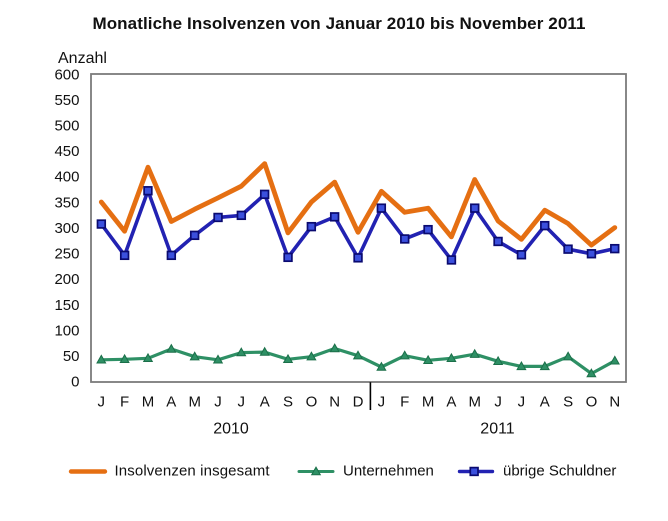 This screenshot has width=668, height=521. I want to click on svg-text: 600, so click(66, 74).